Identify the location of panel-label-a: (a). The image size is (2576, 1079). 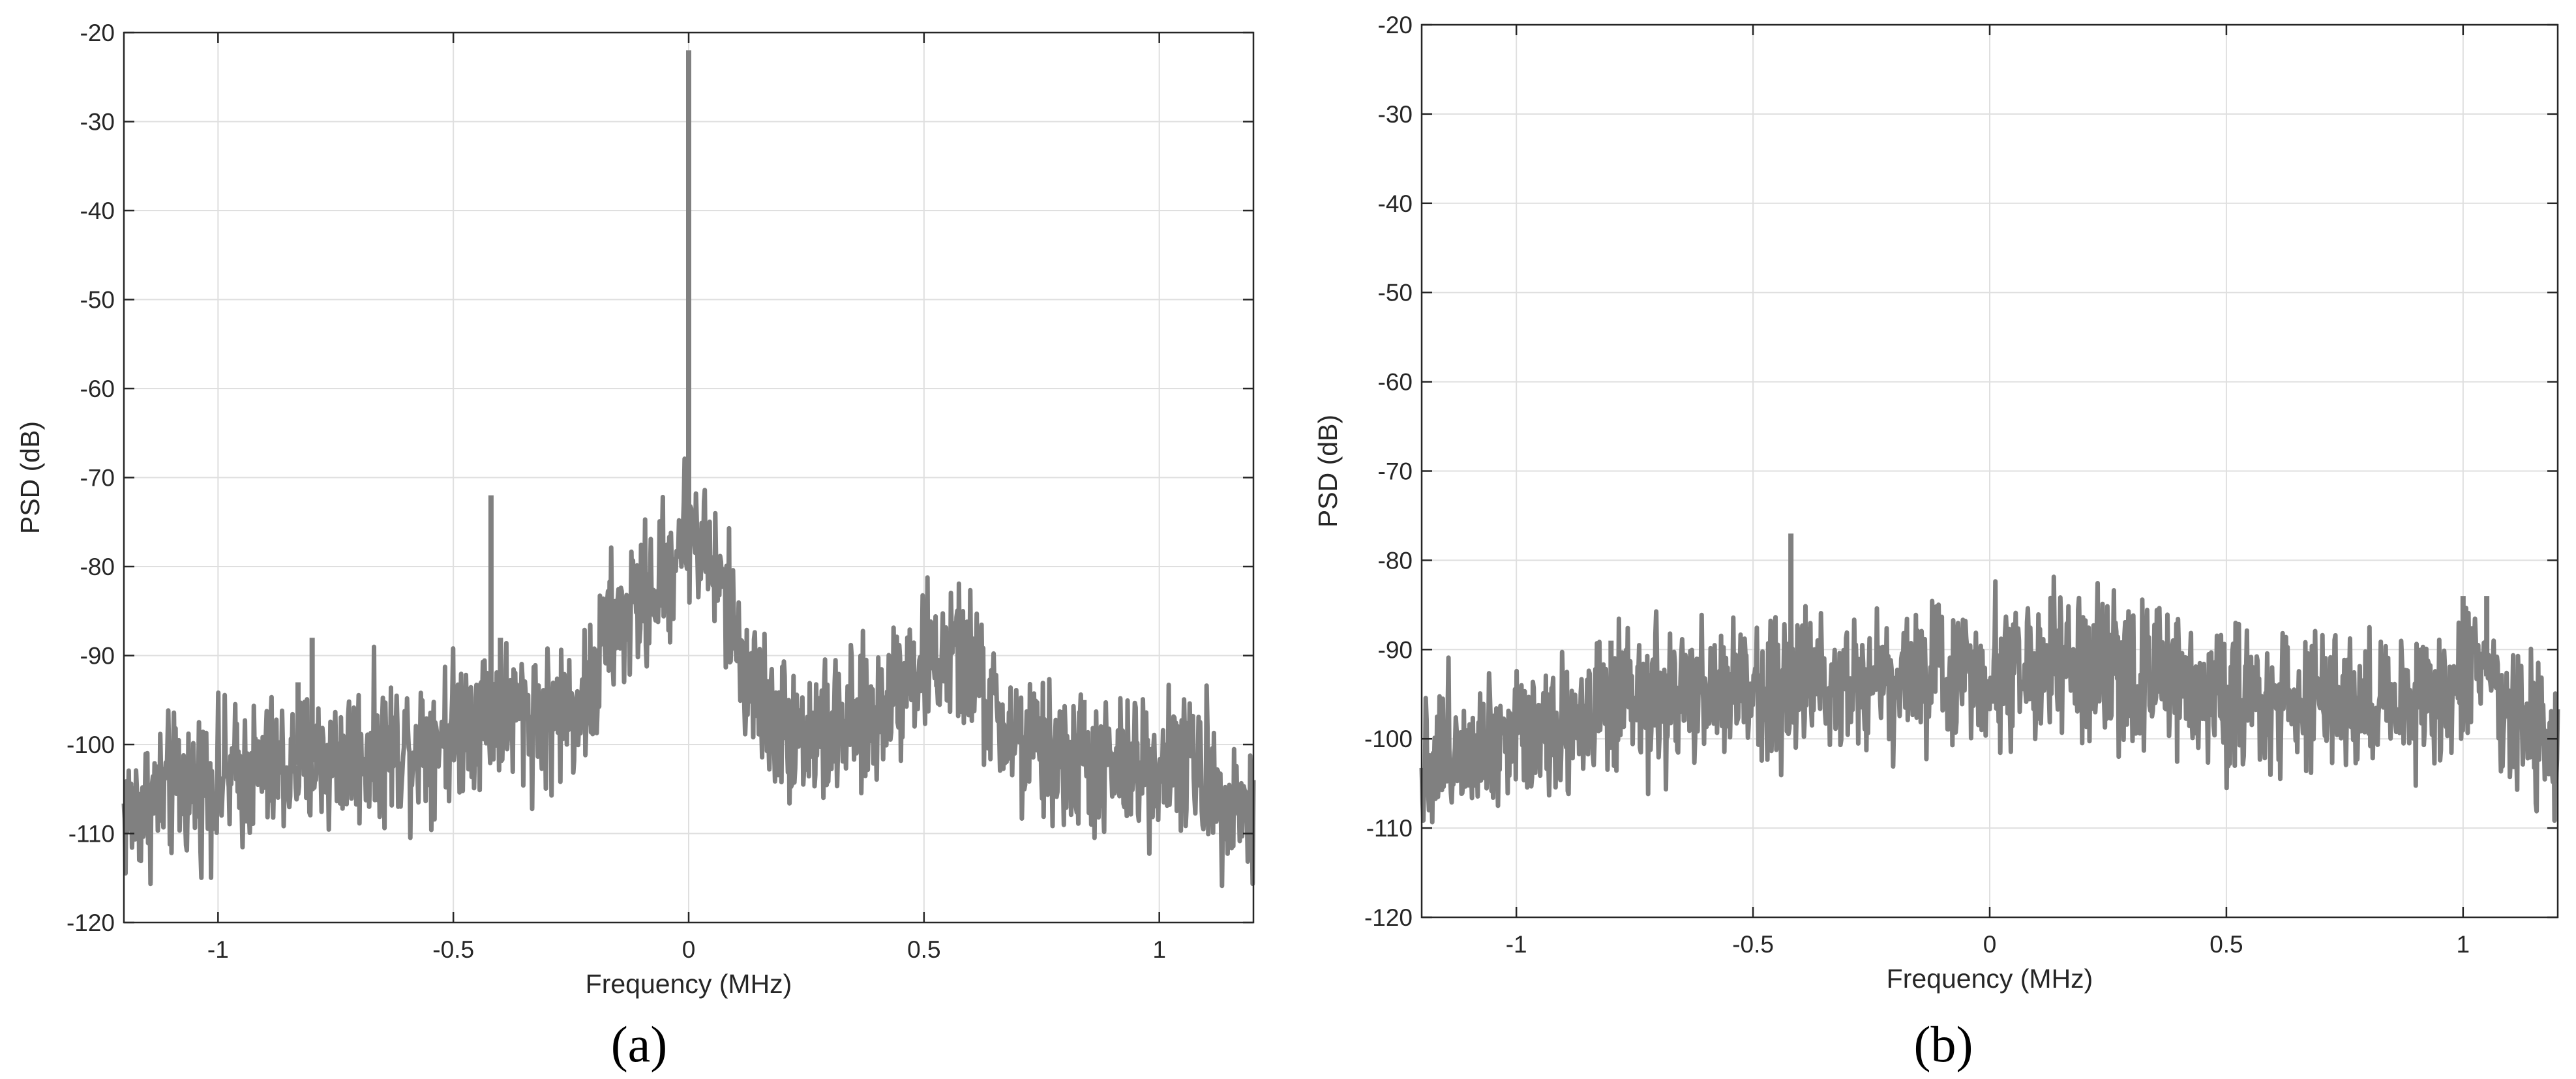
(639, 1044).